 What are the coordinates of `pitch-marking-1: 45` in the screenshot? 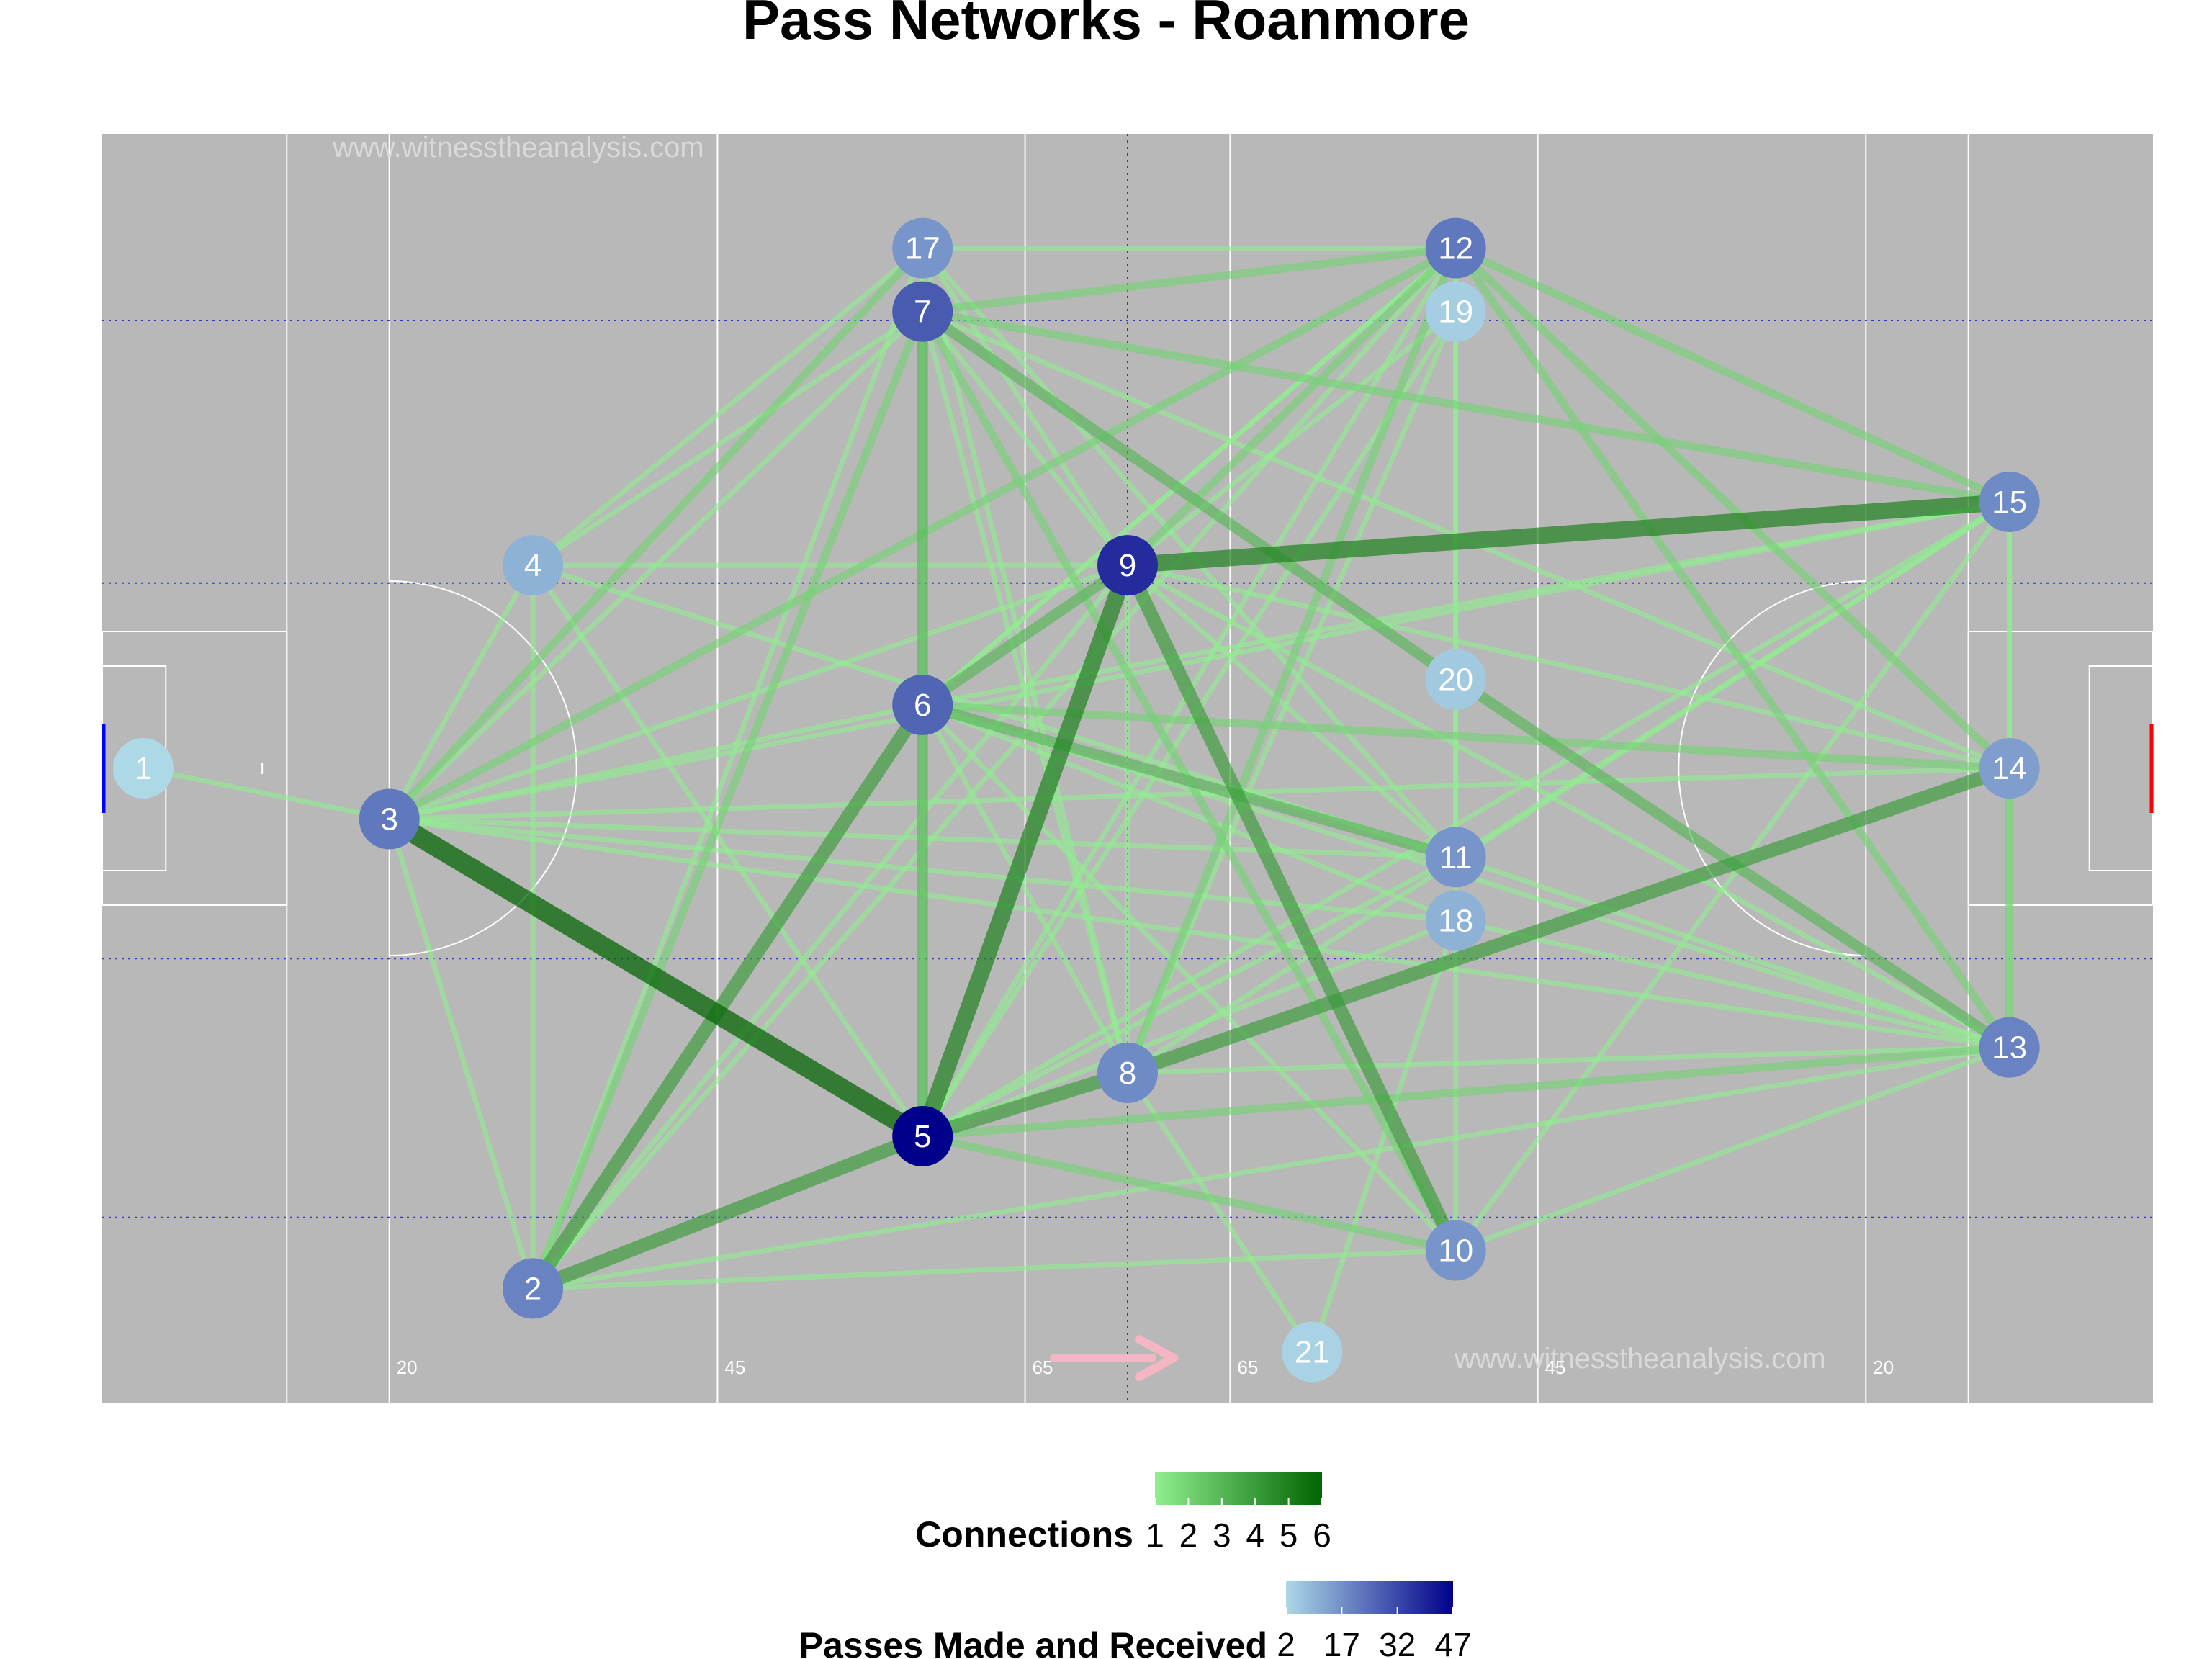 It's located at (734, 1367).